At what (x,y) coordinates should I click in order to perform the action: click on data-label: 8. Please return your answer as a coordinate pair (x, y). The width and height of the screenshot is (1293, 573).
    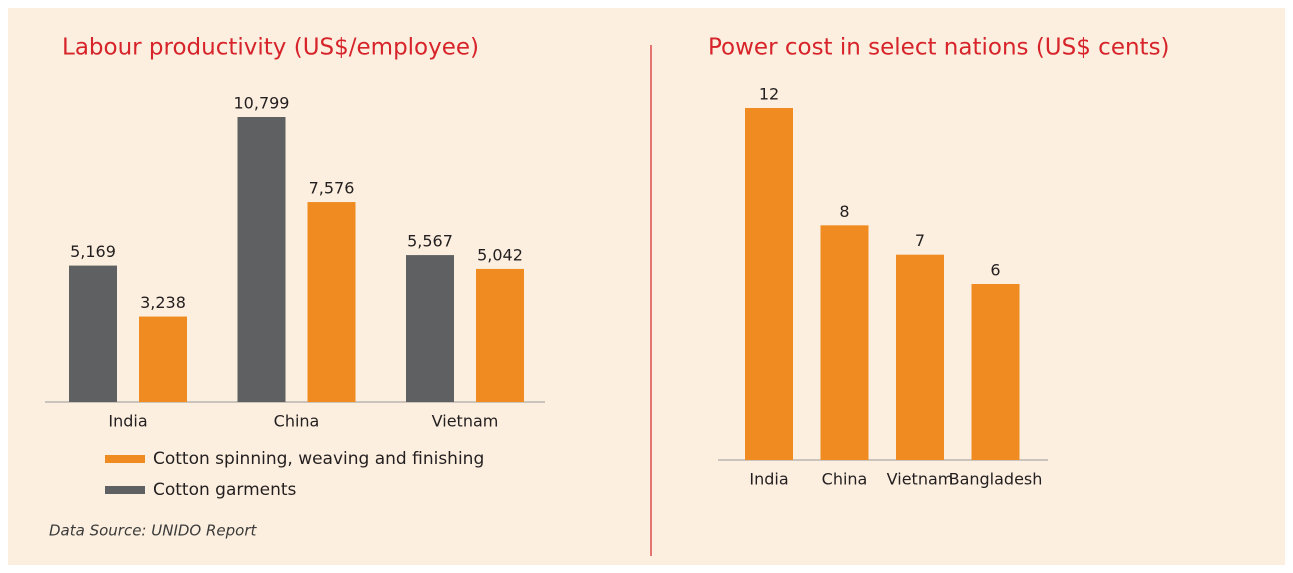
    Looking at the image, I should click on (844, 211).